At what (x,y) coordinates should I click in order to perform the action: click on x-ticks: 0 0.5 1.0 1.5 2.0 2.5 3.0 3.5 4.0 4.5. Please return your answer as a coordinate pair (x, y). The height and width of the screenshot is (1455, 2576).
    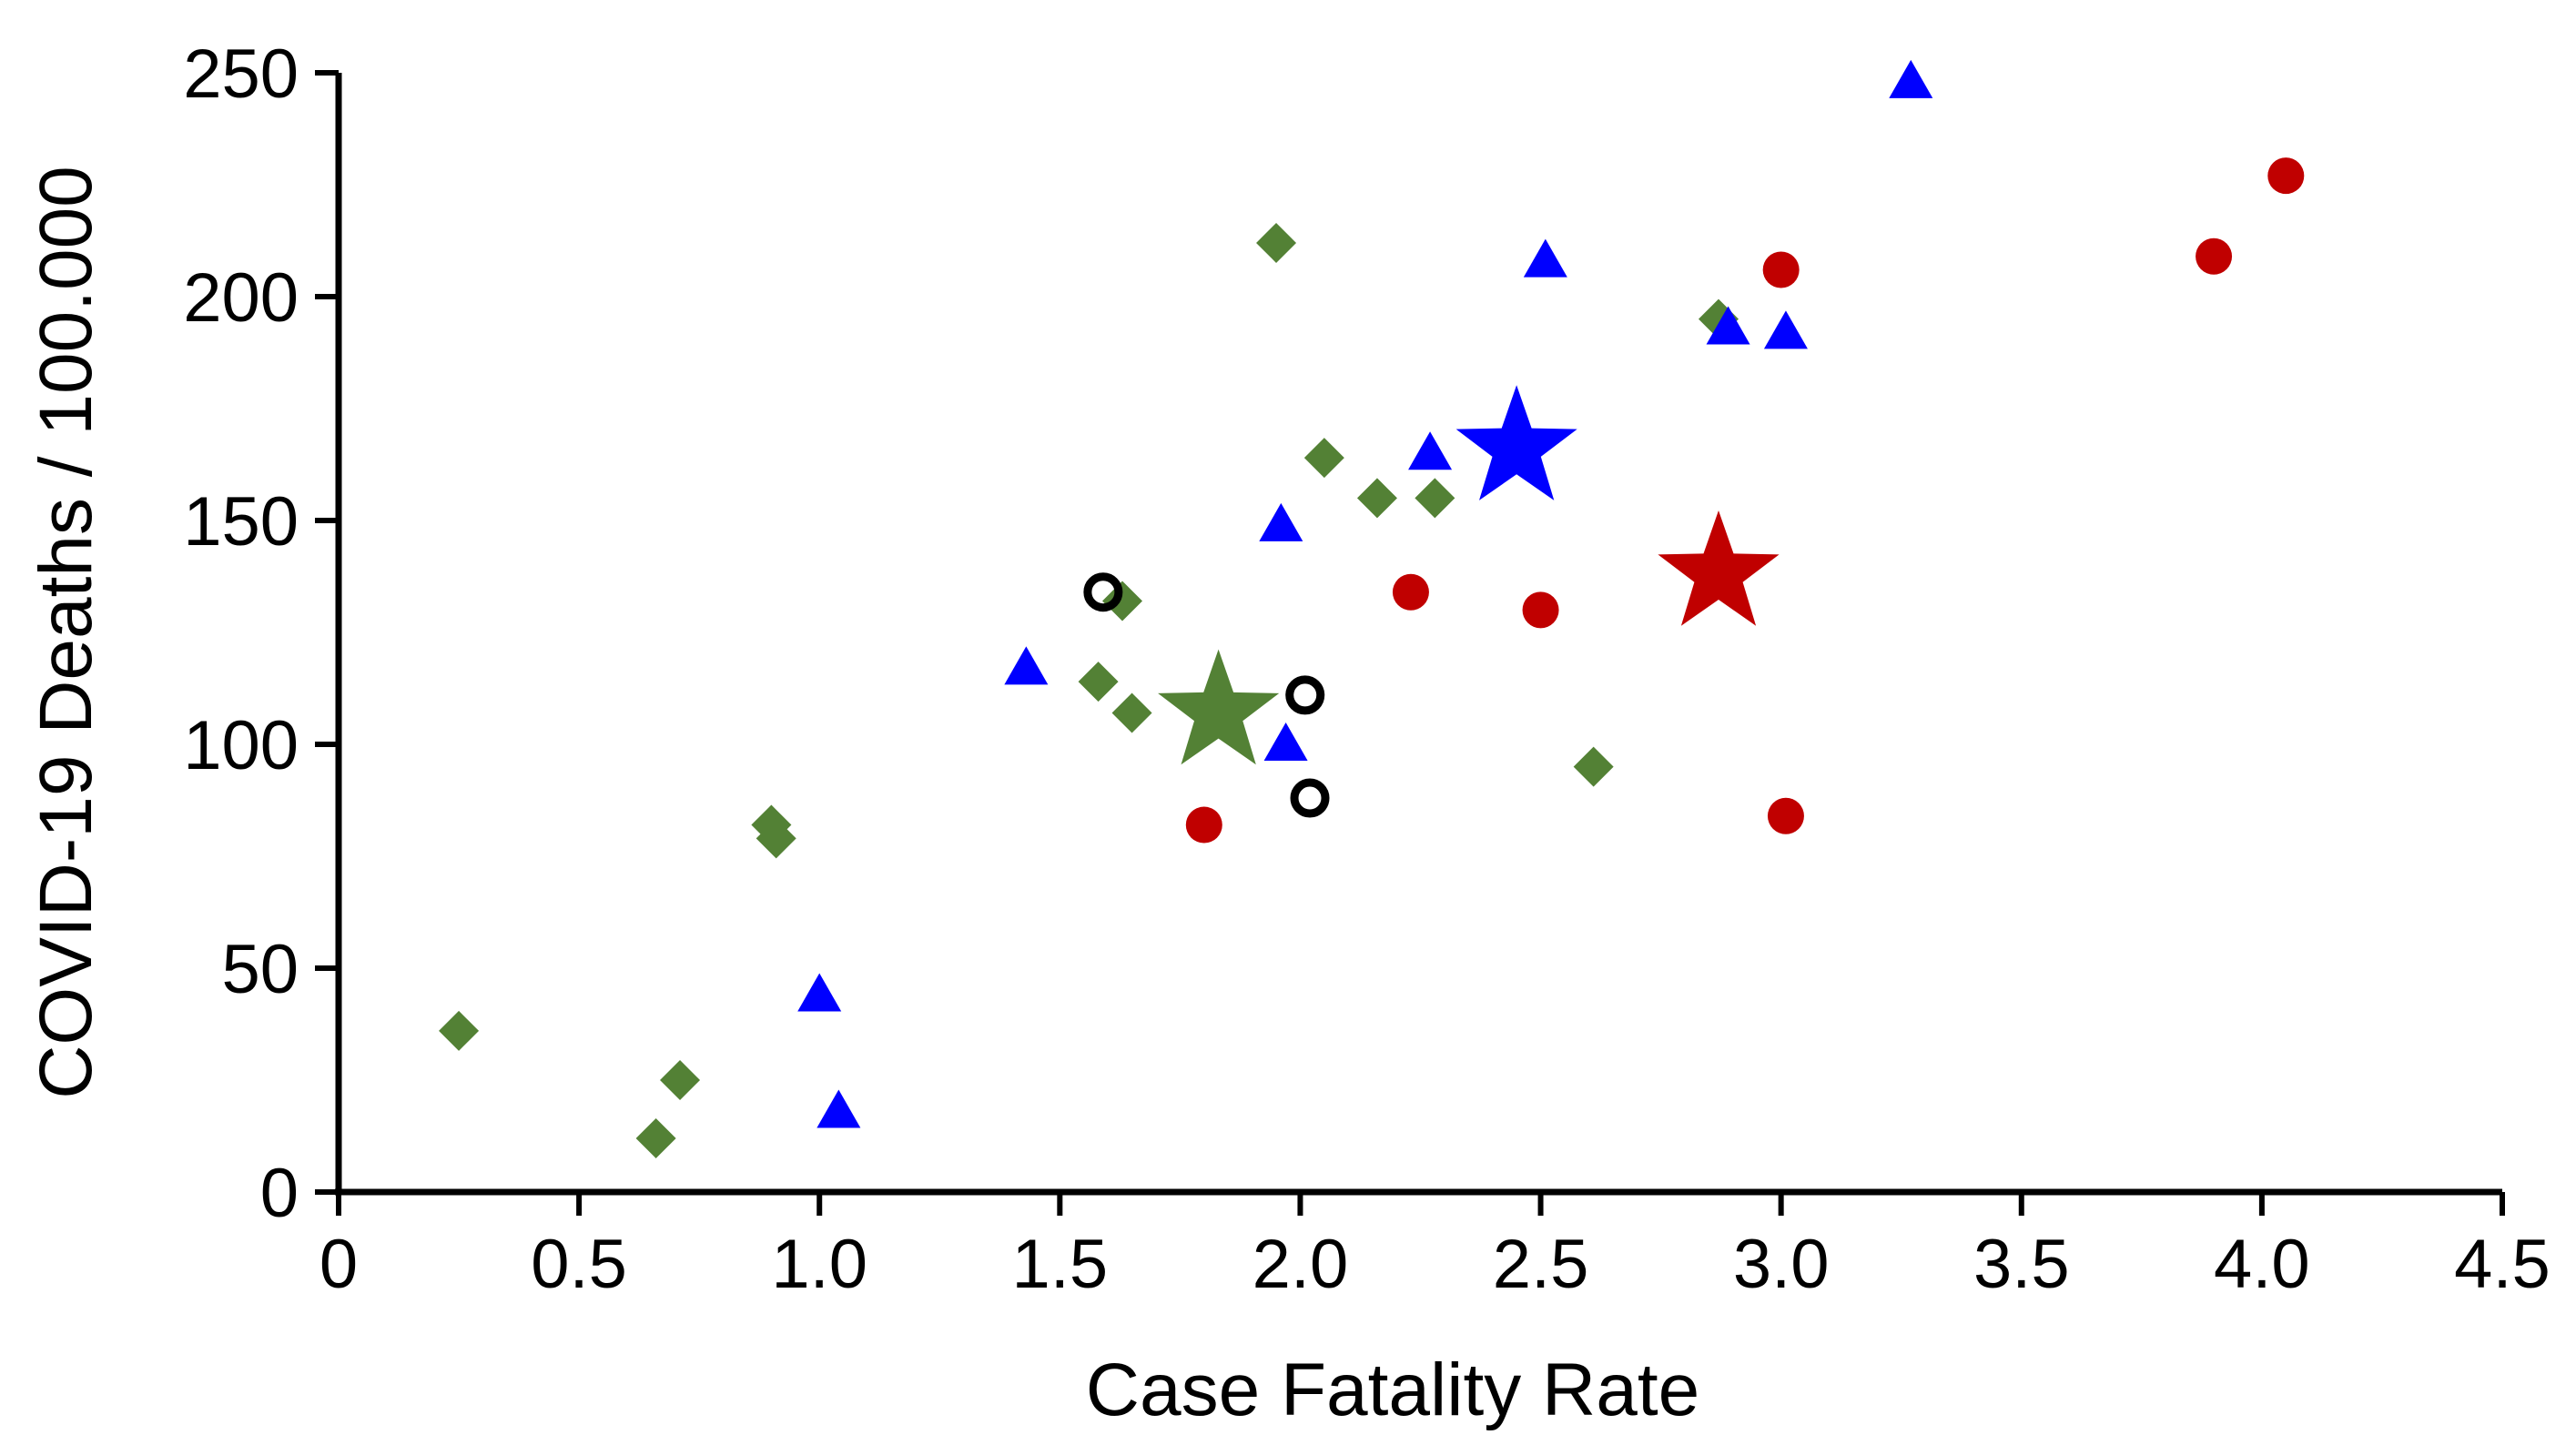
    Looking at the image, I should click on (1435, 1247).